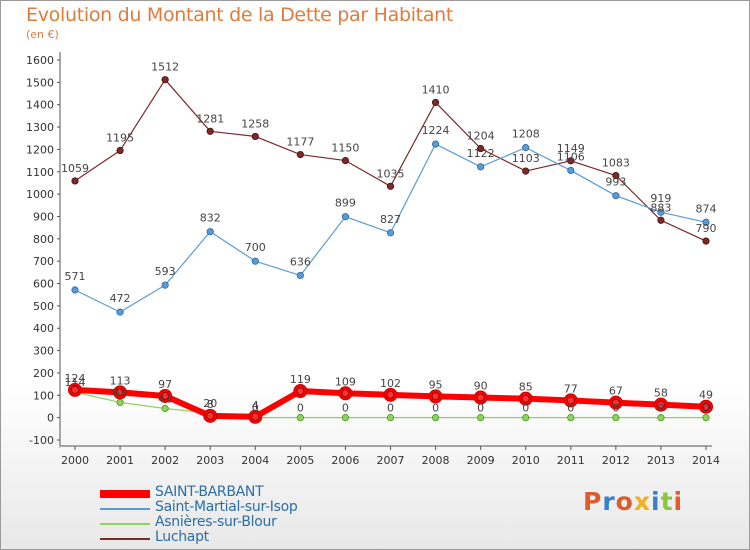  What do you see at coordinates (255, 247) in the screenshot?
I see `data-label-1: 700` at bounding box center [255, 247].